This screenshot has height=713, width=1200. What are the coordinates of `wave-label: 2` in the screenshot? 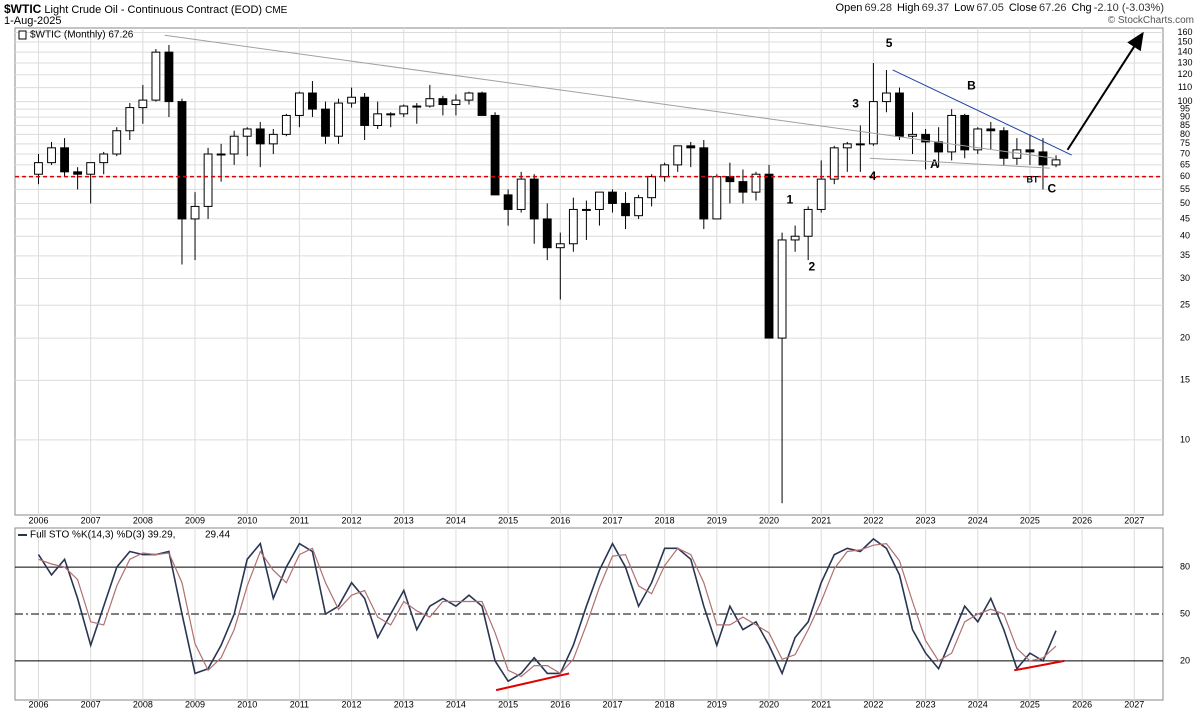 It's located at (811, 266).